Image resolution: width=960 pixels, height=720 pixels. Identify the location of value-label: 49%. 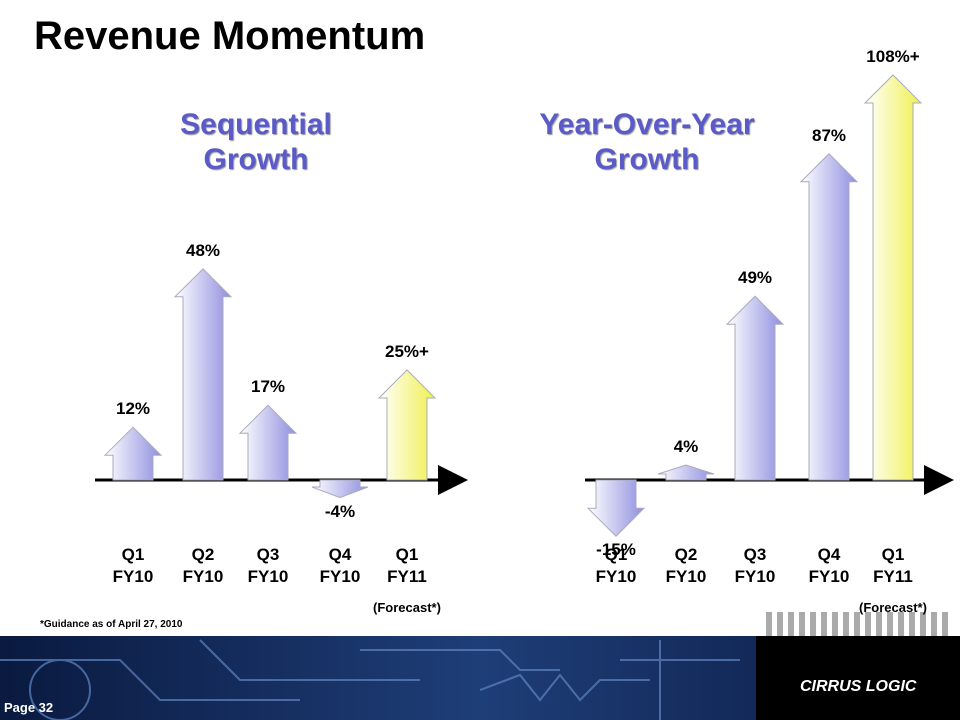
(755, 278).